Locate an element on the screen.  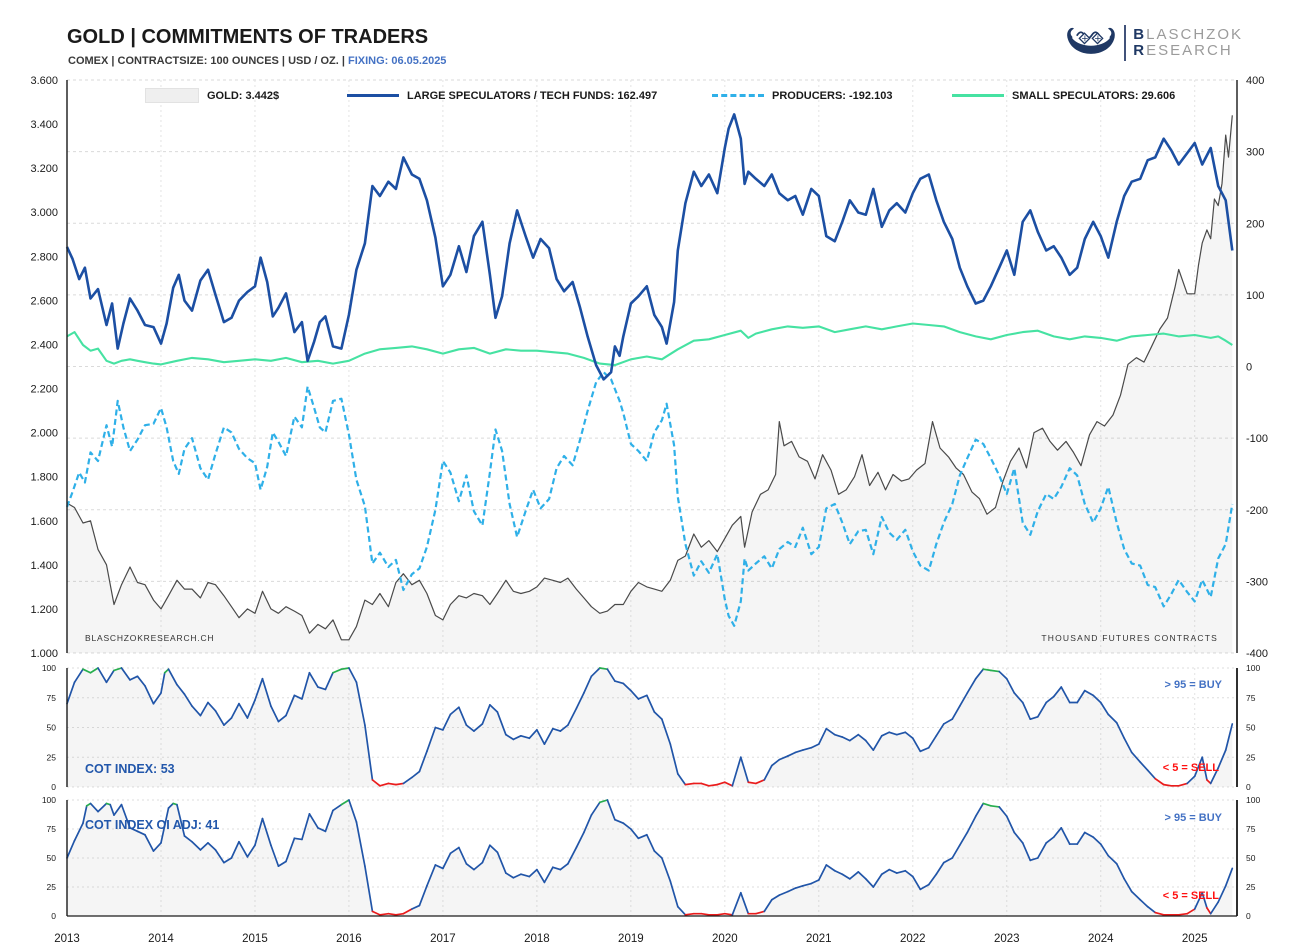
svg-text: 2021 is located at coordinates (819, 939).